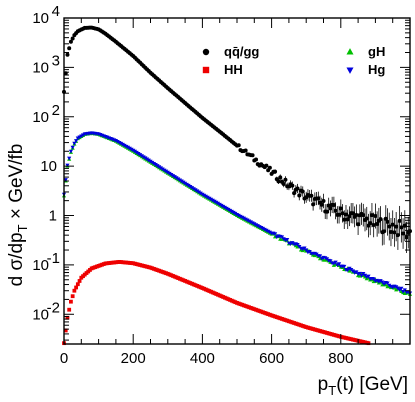  Describe the element at coordinates (18, 215) in the screenshot. I see `y-axis-label: d σ/dpT × GeV/fb` at that location.